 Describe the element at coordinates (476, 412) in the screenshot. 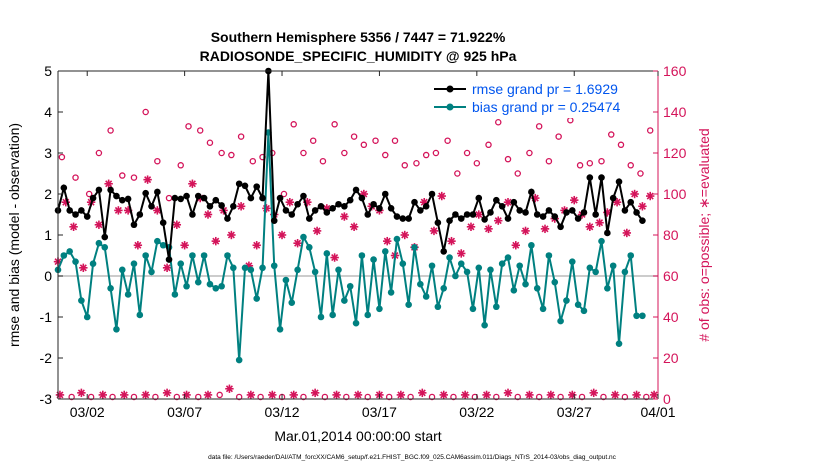

I see `x-tick-label: 03/22` at that location.